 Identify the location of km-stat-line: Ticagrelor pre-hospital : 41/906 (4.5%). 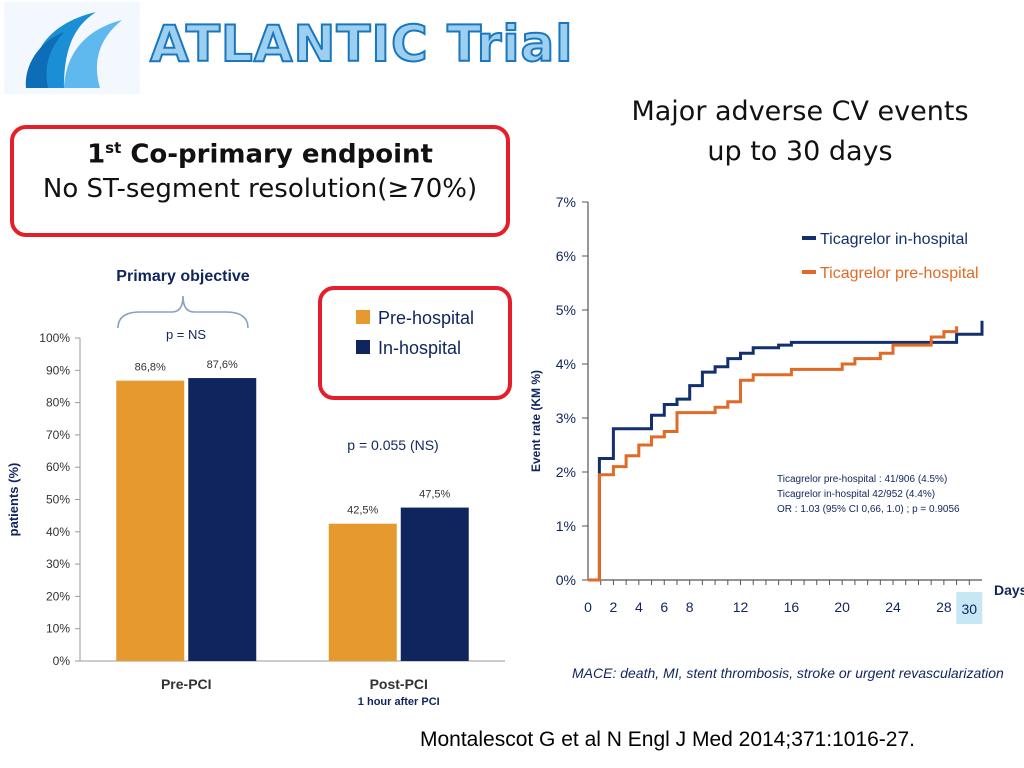
(862, 479).